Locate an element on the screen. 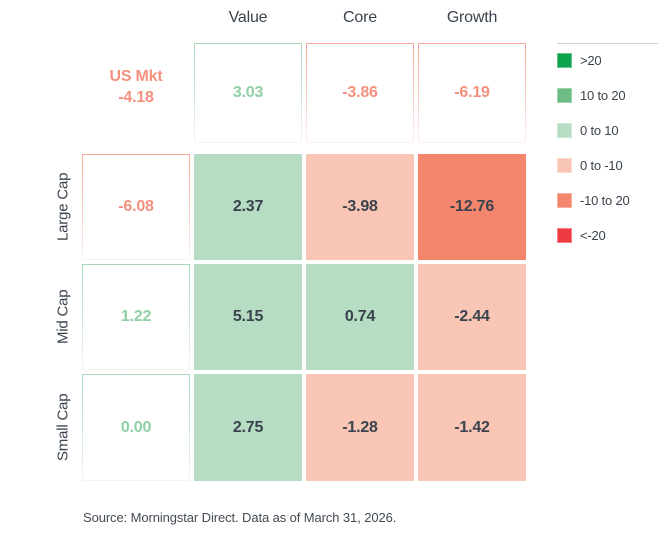  legend-item: 0 to -10 is located at coordinates (607, 165).